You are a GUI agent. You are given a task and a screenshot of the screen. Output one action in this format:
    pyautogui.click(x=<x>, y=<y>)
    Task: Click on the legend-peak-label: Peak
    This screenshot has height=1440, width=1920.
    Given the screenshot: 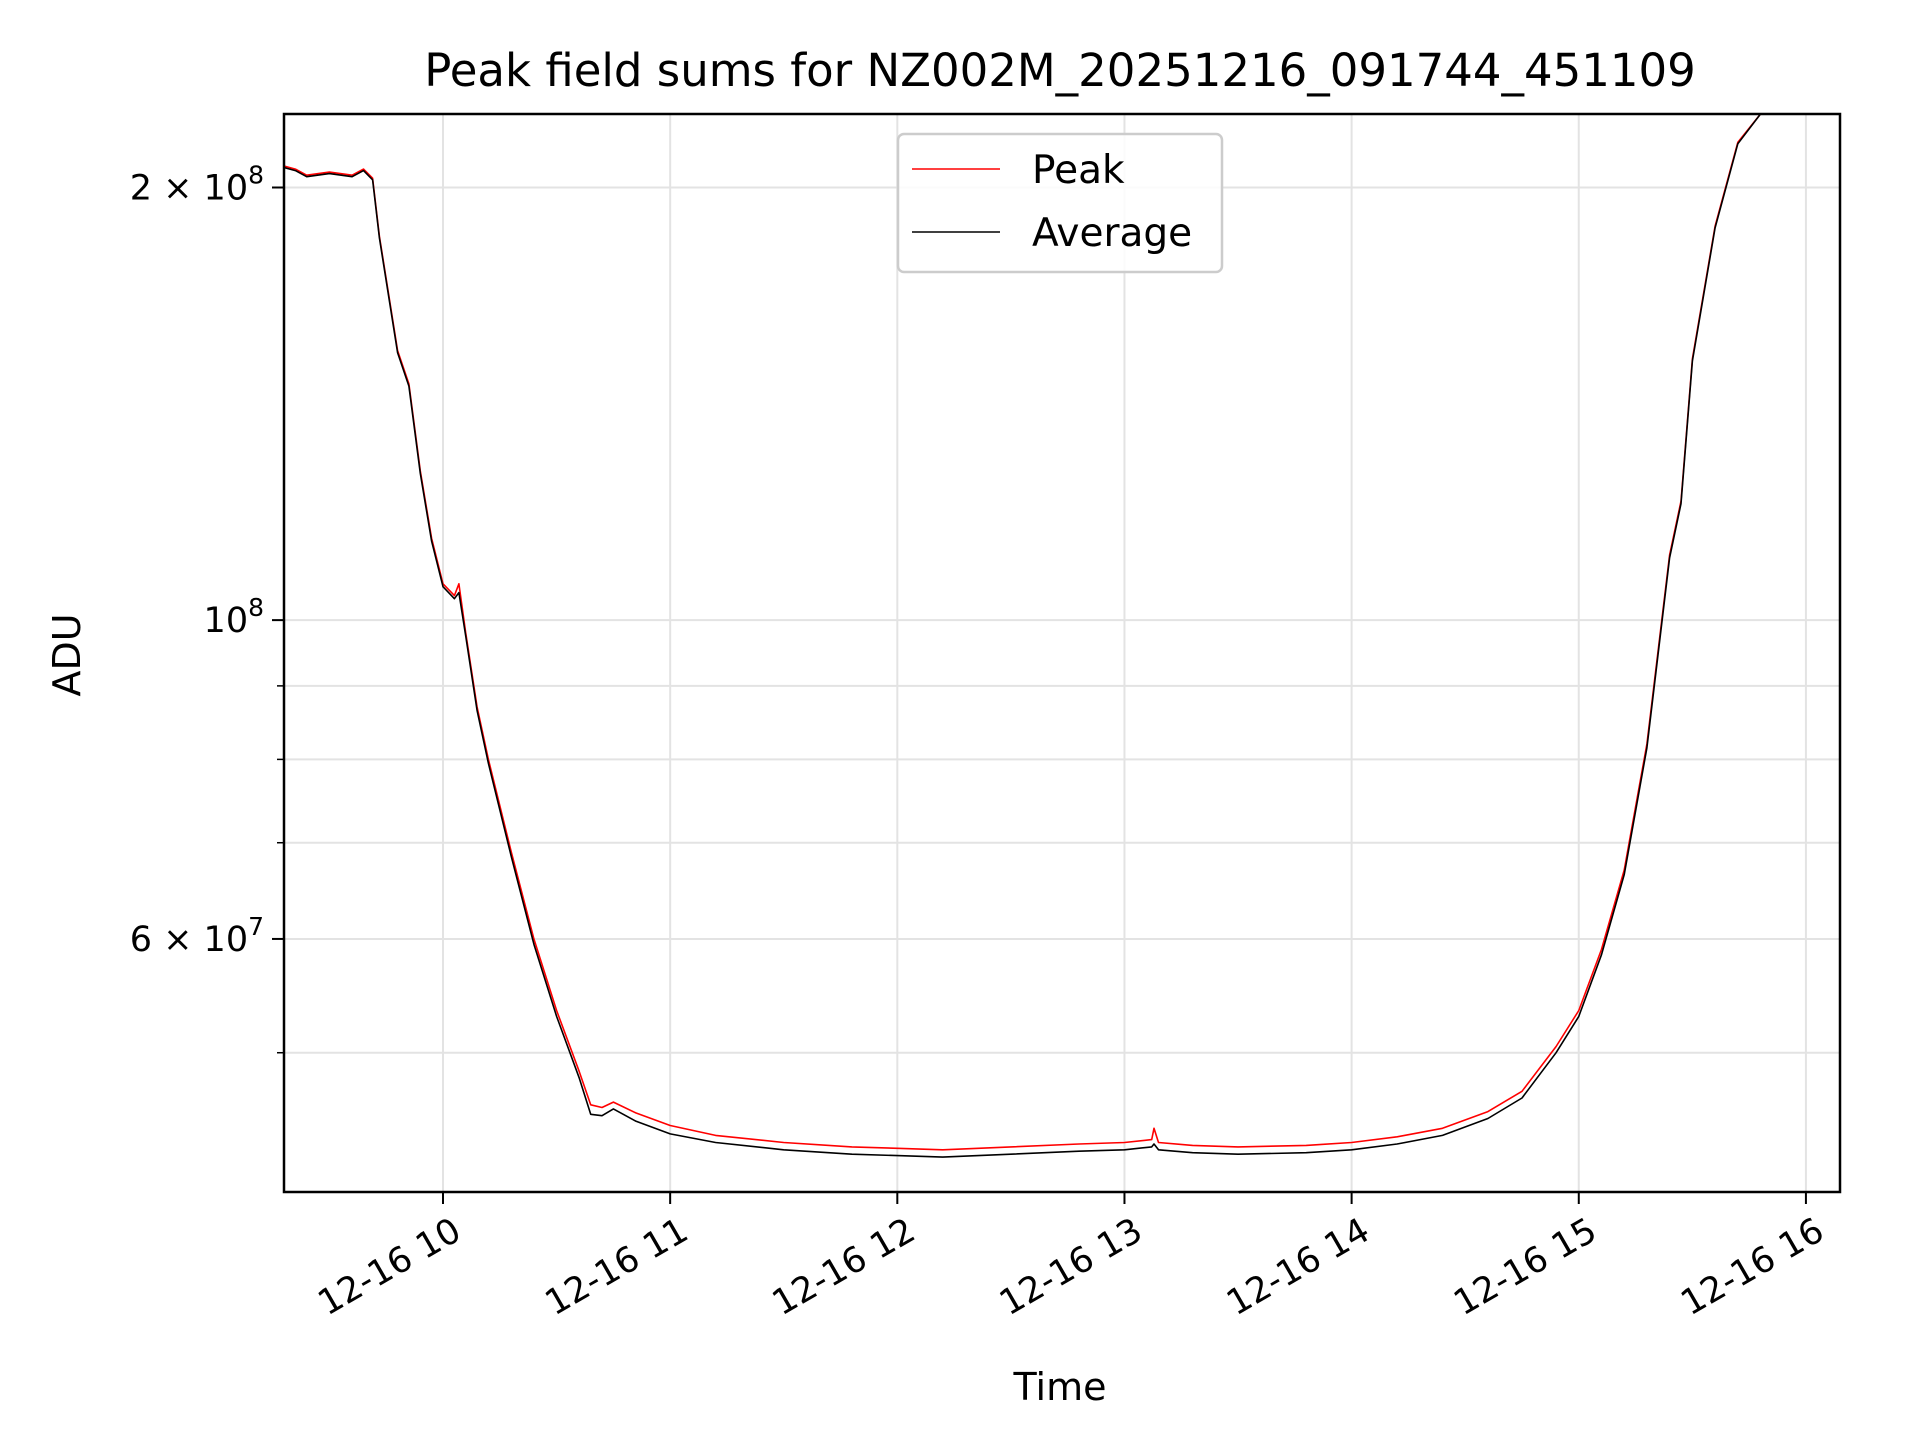 What is the action you would take?
    pyautogui.click(x=1078, y=170)
    